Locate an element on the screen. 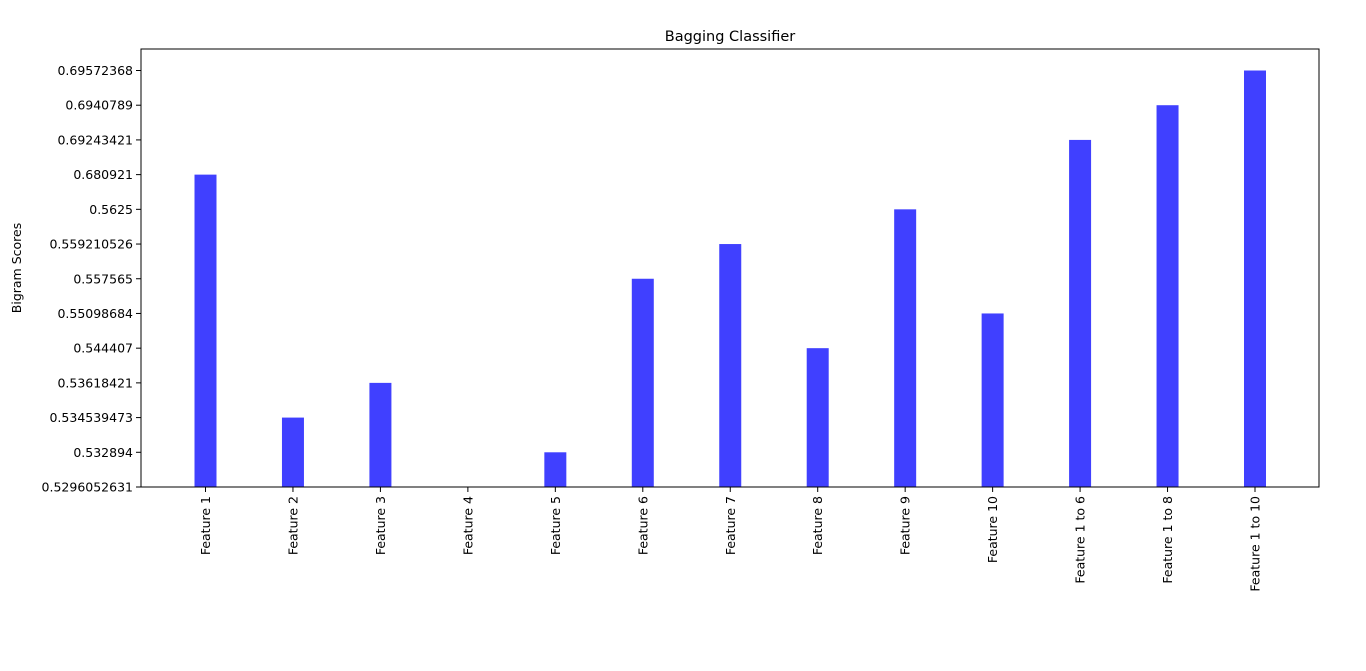 The width and height of the screenshot is (1366, 671). y-tick-label: 0.69572368 is located at coordinates (95, 70).